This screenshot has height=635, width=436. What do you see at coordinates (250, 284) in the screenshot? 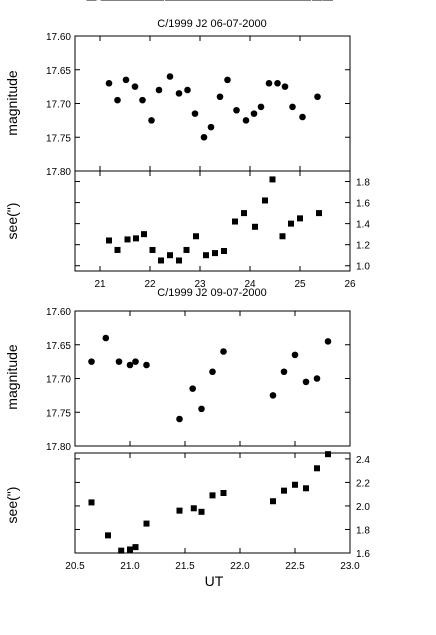
I see `x-tick-label: 24` at bounding box center [250, 284].